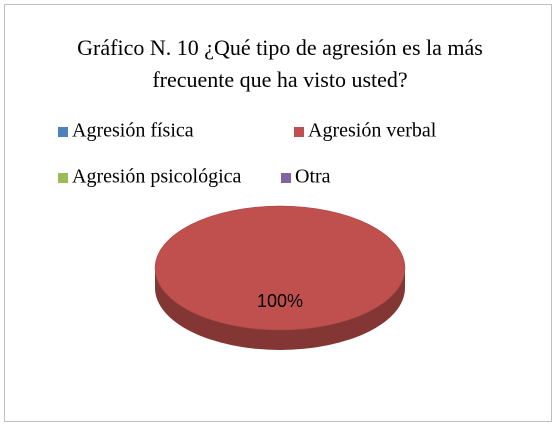  I want to click on legend-label: Agresión psicológica, so click(157, 177).